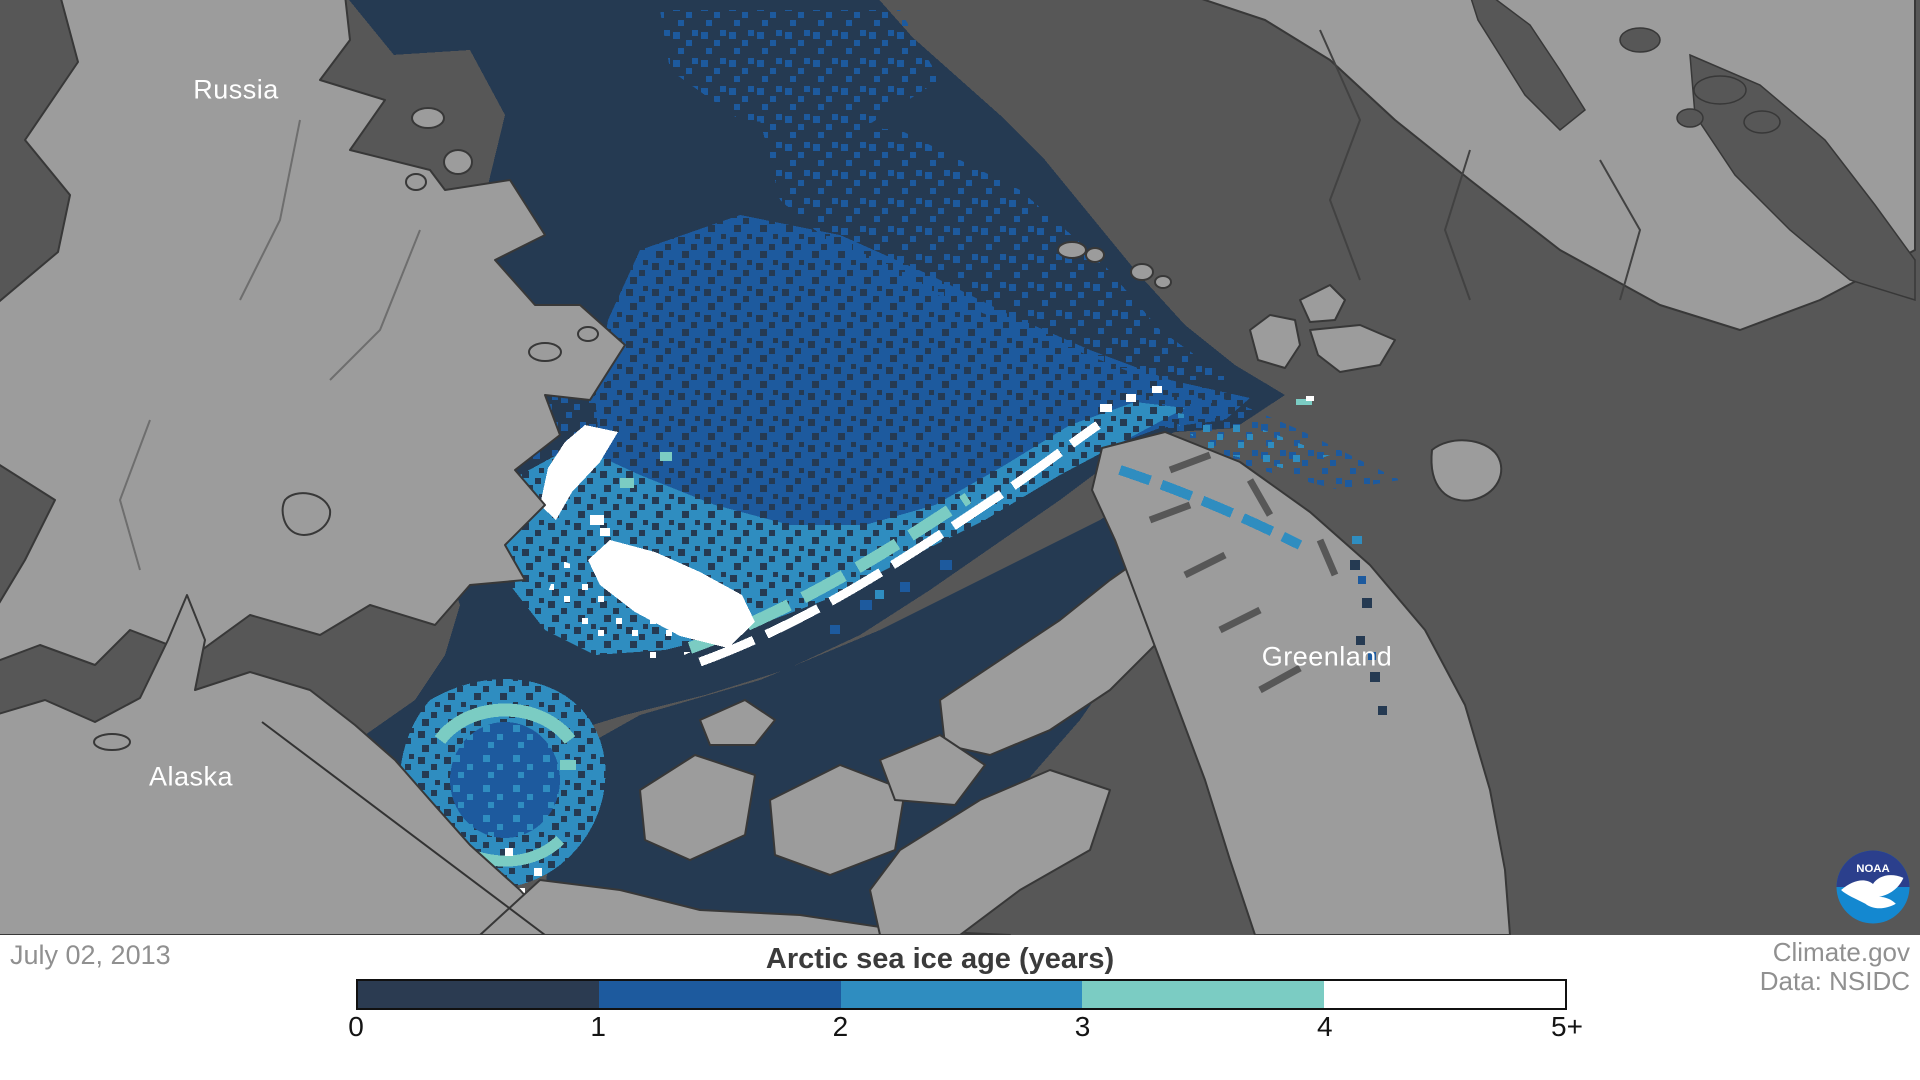 The image size is (1920, 1080). What do you see at coordinates (697, 807) in the screenshot?
I see `banks-island` at bounding box center [697, 807].